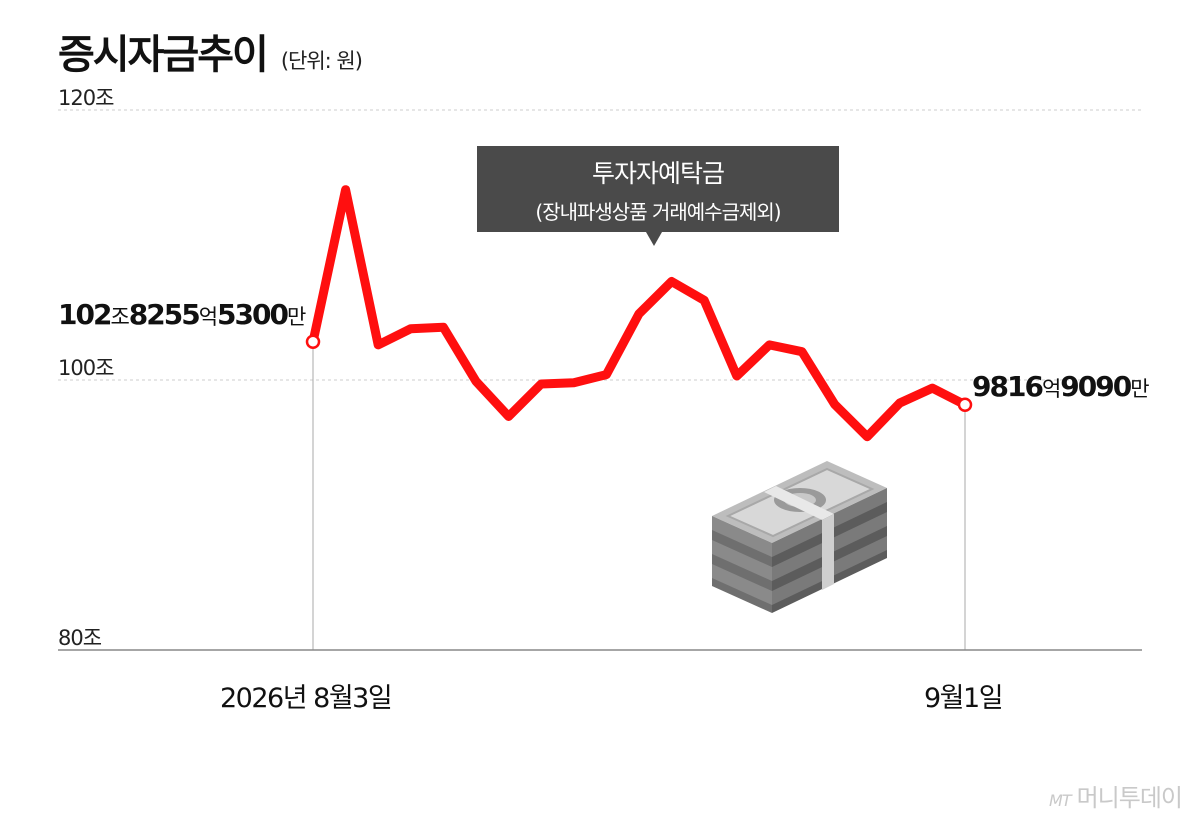 The height and width of the screenshot is (823, 1200). Describe the element at coordinates (742, 564) in the screenshot. I see `money-stack-left-face` at that location.